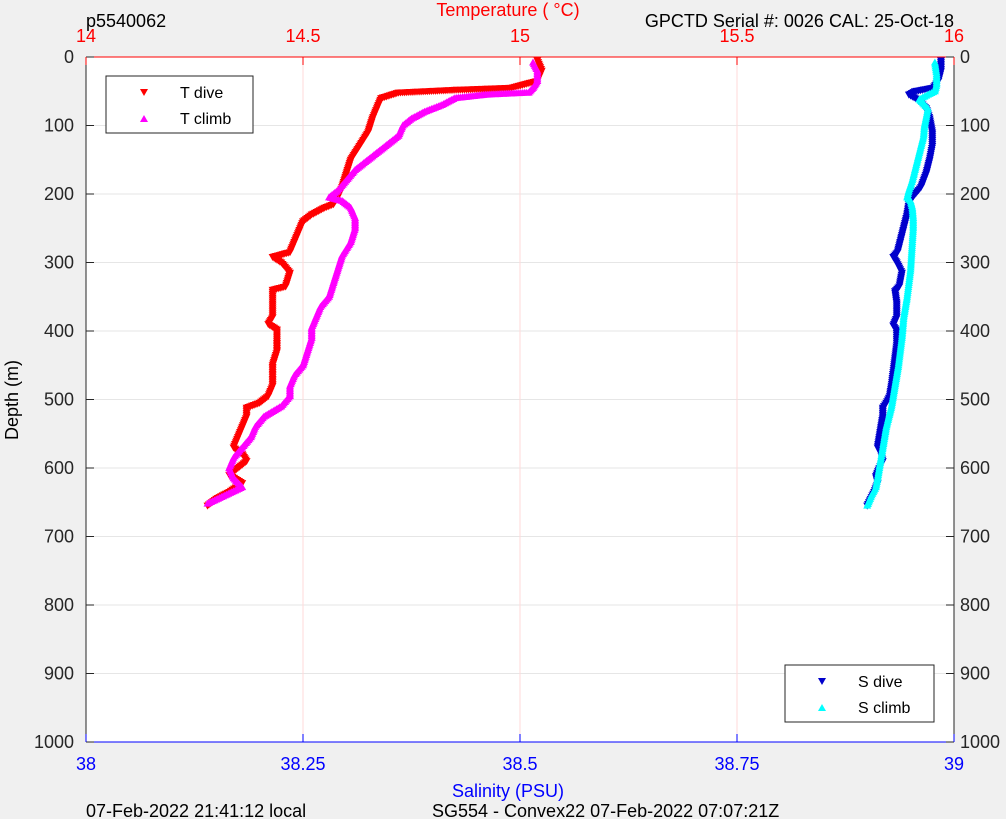 This screenshot has width=1006, height=819. Describe the element at coordinates (934, 62) in the screenshot. I see `s-climb-point` at that location.